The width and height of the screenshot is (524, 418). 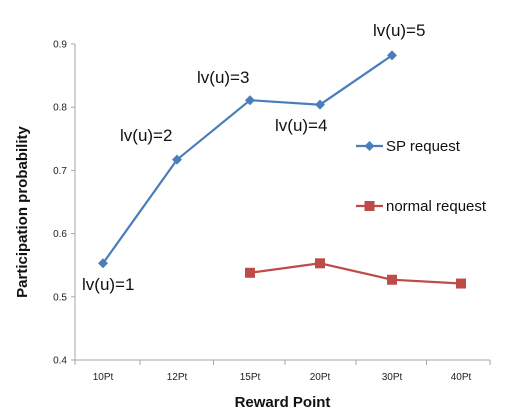 I want to click on x-tick-label: 12Pt, so click(x=177, y=377).